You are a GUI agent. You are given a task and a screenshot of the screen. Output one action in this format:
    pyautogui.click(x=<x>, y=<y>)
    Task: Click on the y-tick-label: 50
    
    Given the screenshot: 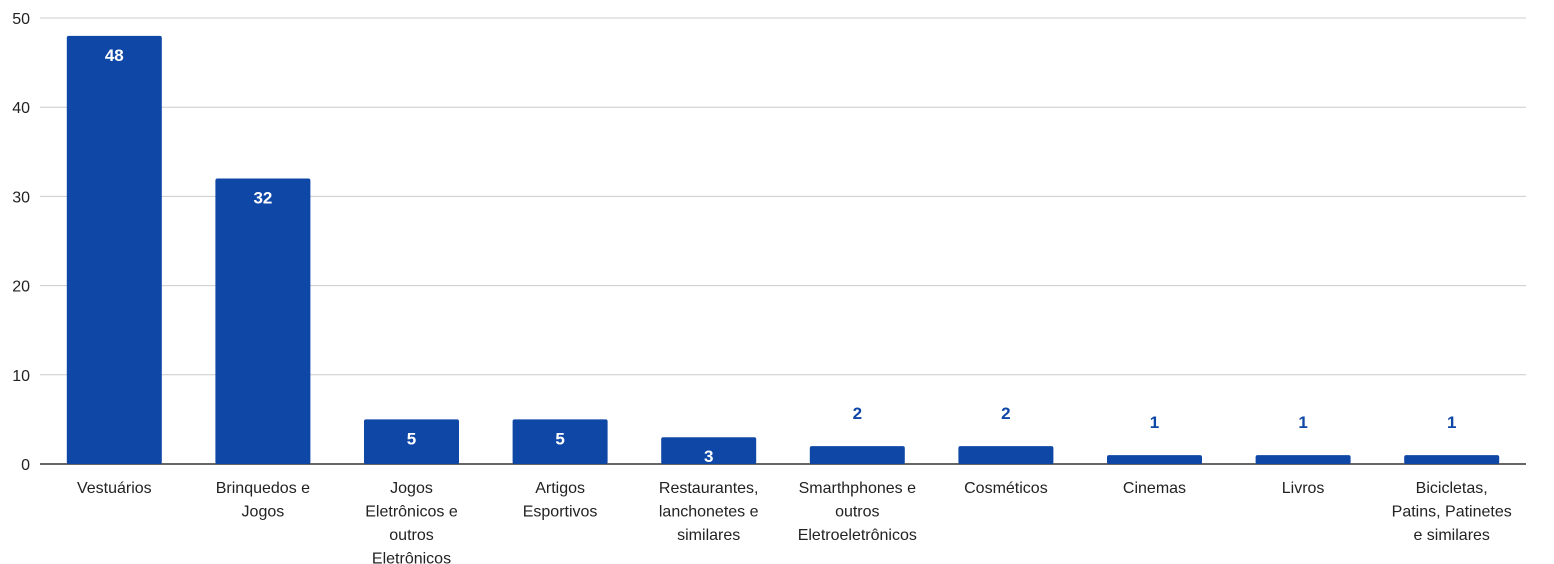 What is the action you would take?
    pyautogui.click(x=21, y=19)
    